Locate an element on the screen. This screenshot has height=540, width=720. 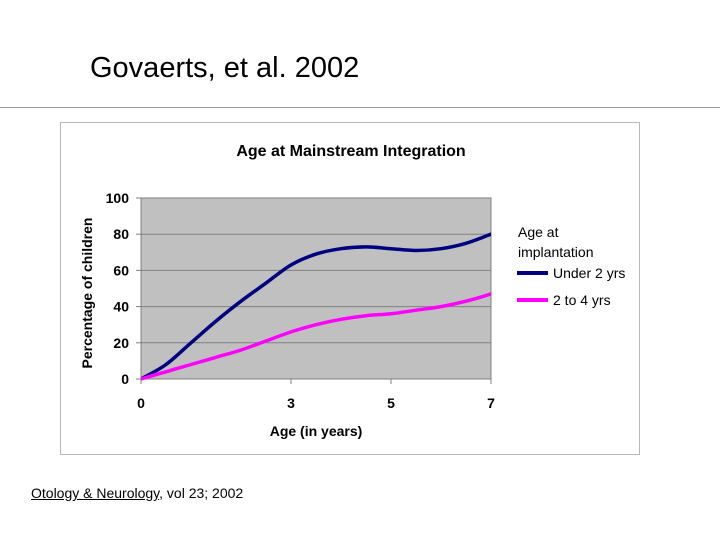
y-tick-label: 40 is located at coordinates (121, 307).